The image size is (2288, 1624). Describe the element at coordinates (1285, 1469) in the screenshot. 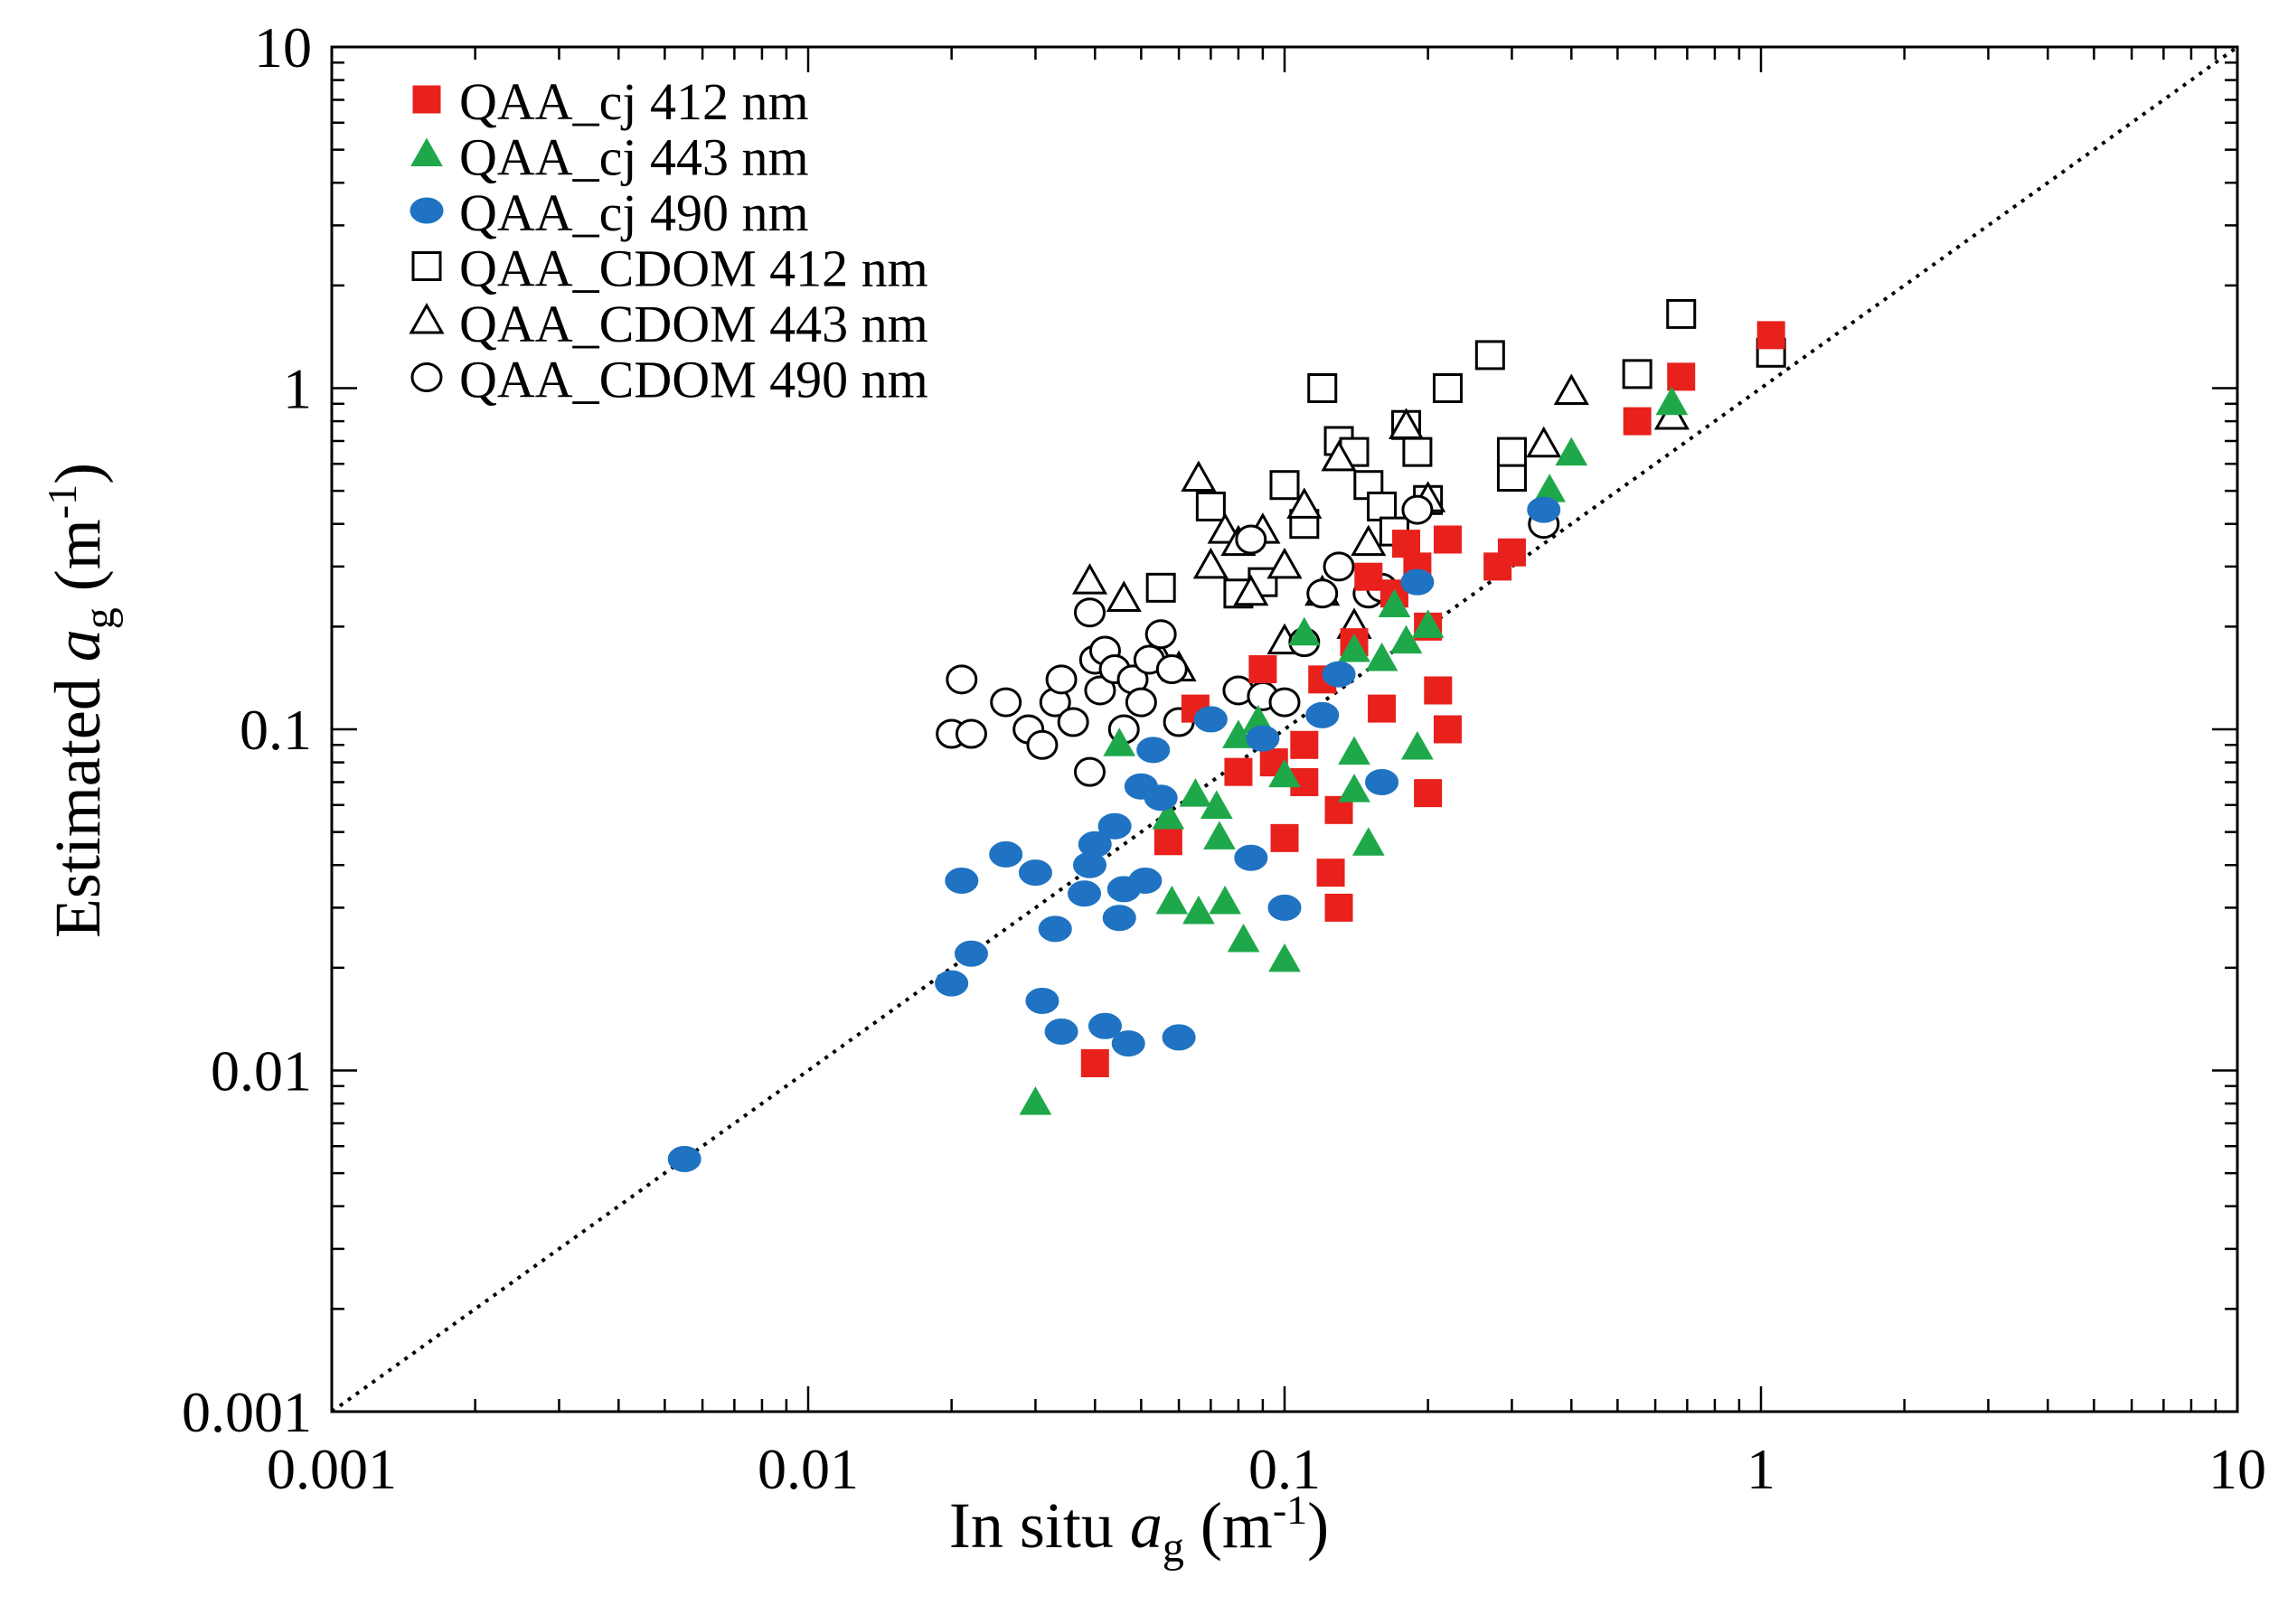

I see `x-tick-label: 0.1` at that location.